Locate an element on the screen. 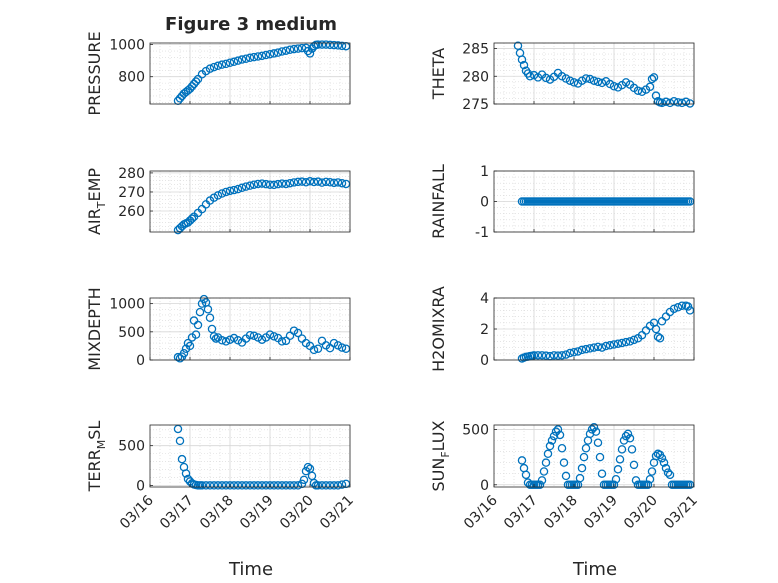 This screenshot has height=583, width=778. y-tick-label: 4 is located at coordinates (484, 299).